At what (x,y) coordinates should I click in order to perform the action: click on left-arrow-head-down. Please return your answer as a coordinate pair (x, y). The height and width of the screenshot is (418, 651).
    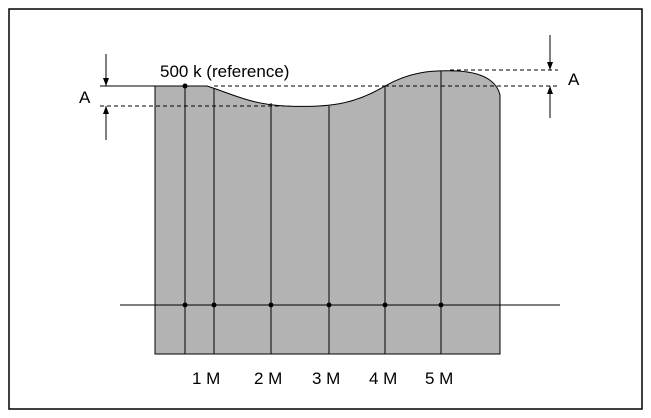
    Looking at the image, I should click on (106, 82).